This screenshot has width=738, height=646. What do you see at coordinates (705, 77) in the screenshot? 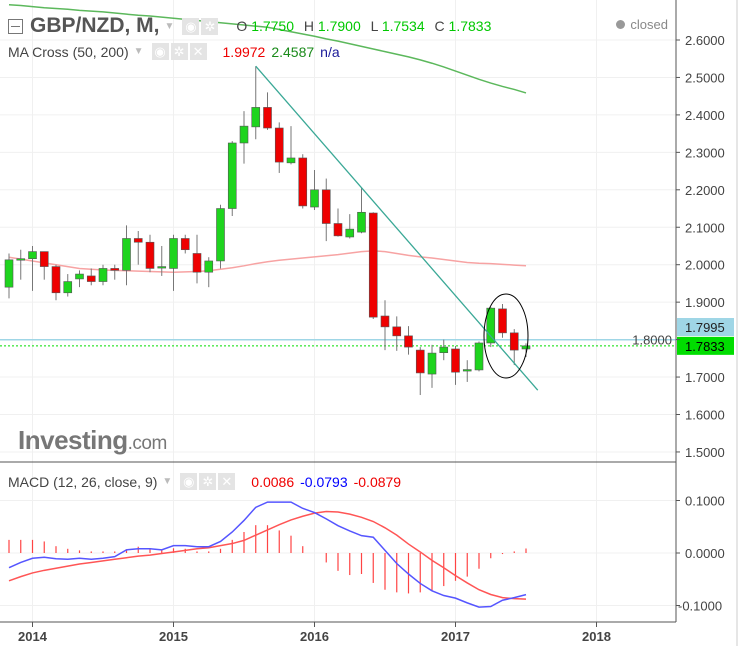
I see `y-tick-label: 2.5000` at bounding box center [705, 77].